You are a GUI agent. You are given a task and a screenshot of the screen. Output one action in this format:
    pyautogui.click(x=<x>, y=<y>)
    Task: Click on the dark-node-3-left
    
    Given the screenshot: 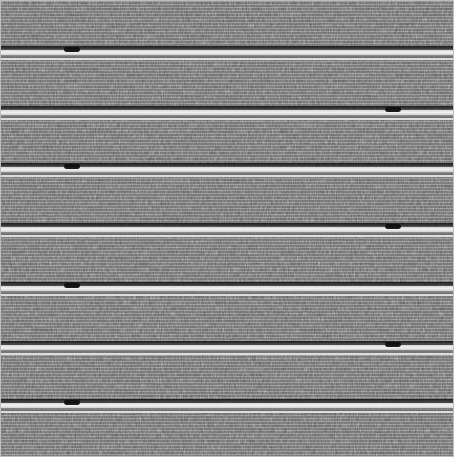 What is the action you would take?
    pyautogui.click(x=72, y=166)
    